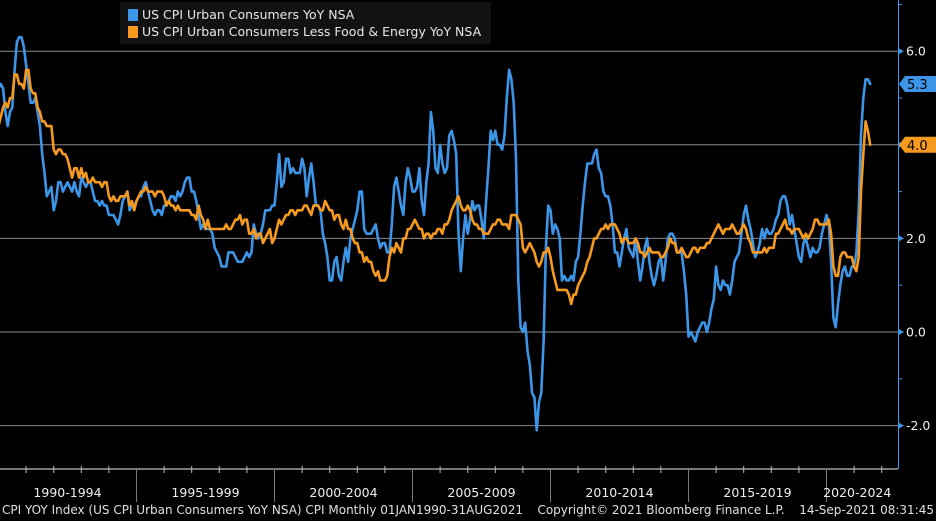 The height and width of the screenshot is (521, 936). What do you see at coordinates (619, 492) in the screenshot?
I see `x-tick-label: 2010-2014` at bounding box center [619, 492].